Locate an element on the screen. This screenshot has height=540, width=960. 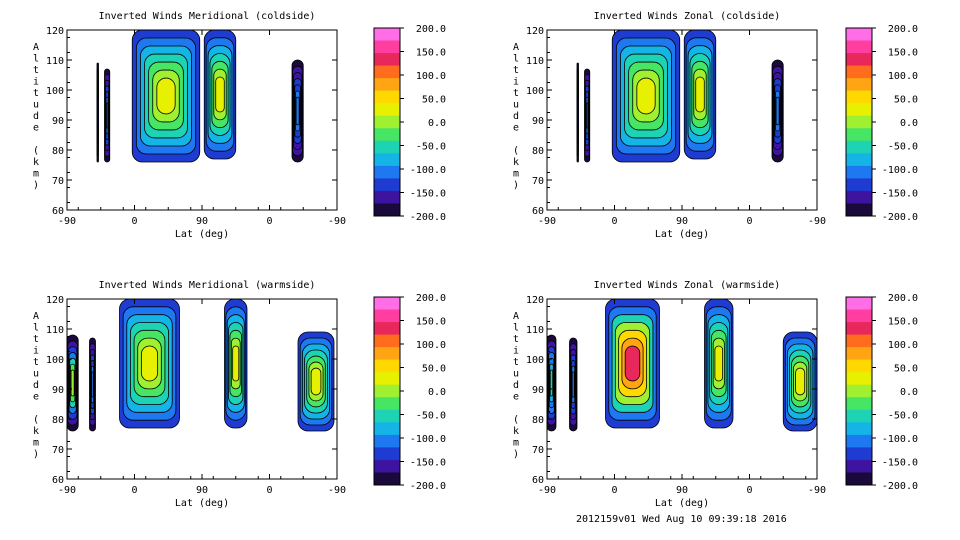
colorbar-label: 150.0 is located at coordinates (431, 322).